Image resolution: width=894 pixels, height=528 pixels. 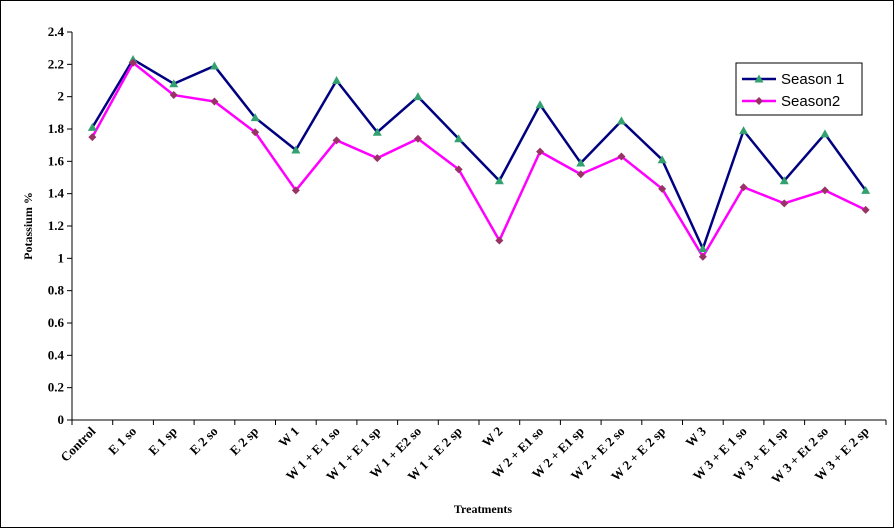 I want to click on legend-box, so click(x=799, y=89).